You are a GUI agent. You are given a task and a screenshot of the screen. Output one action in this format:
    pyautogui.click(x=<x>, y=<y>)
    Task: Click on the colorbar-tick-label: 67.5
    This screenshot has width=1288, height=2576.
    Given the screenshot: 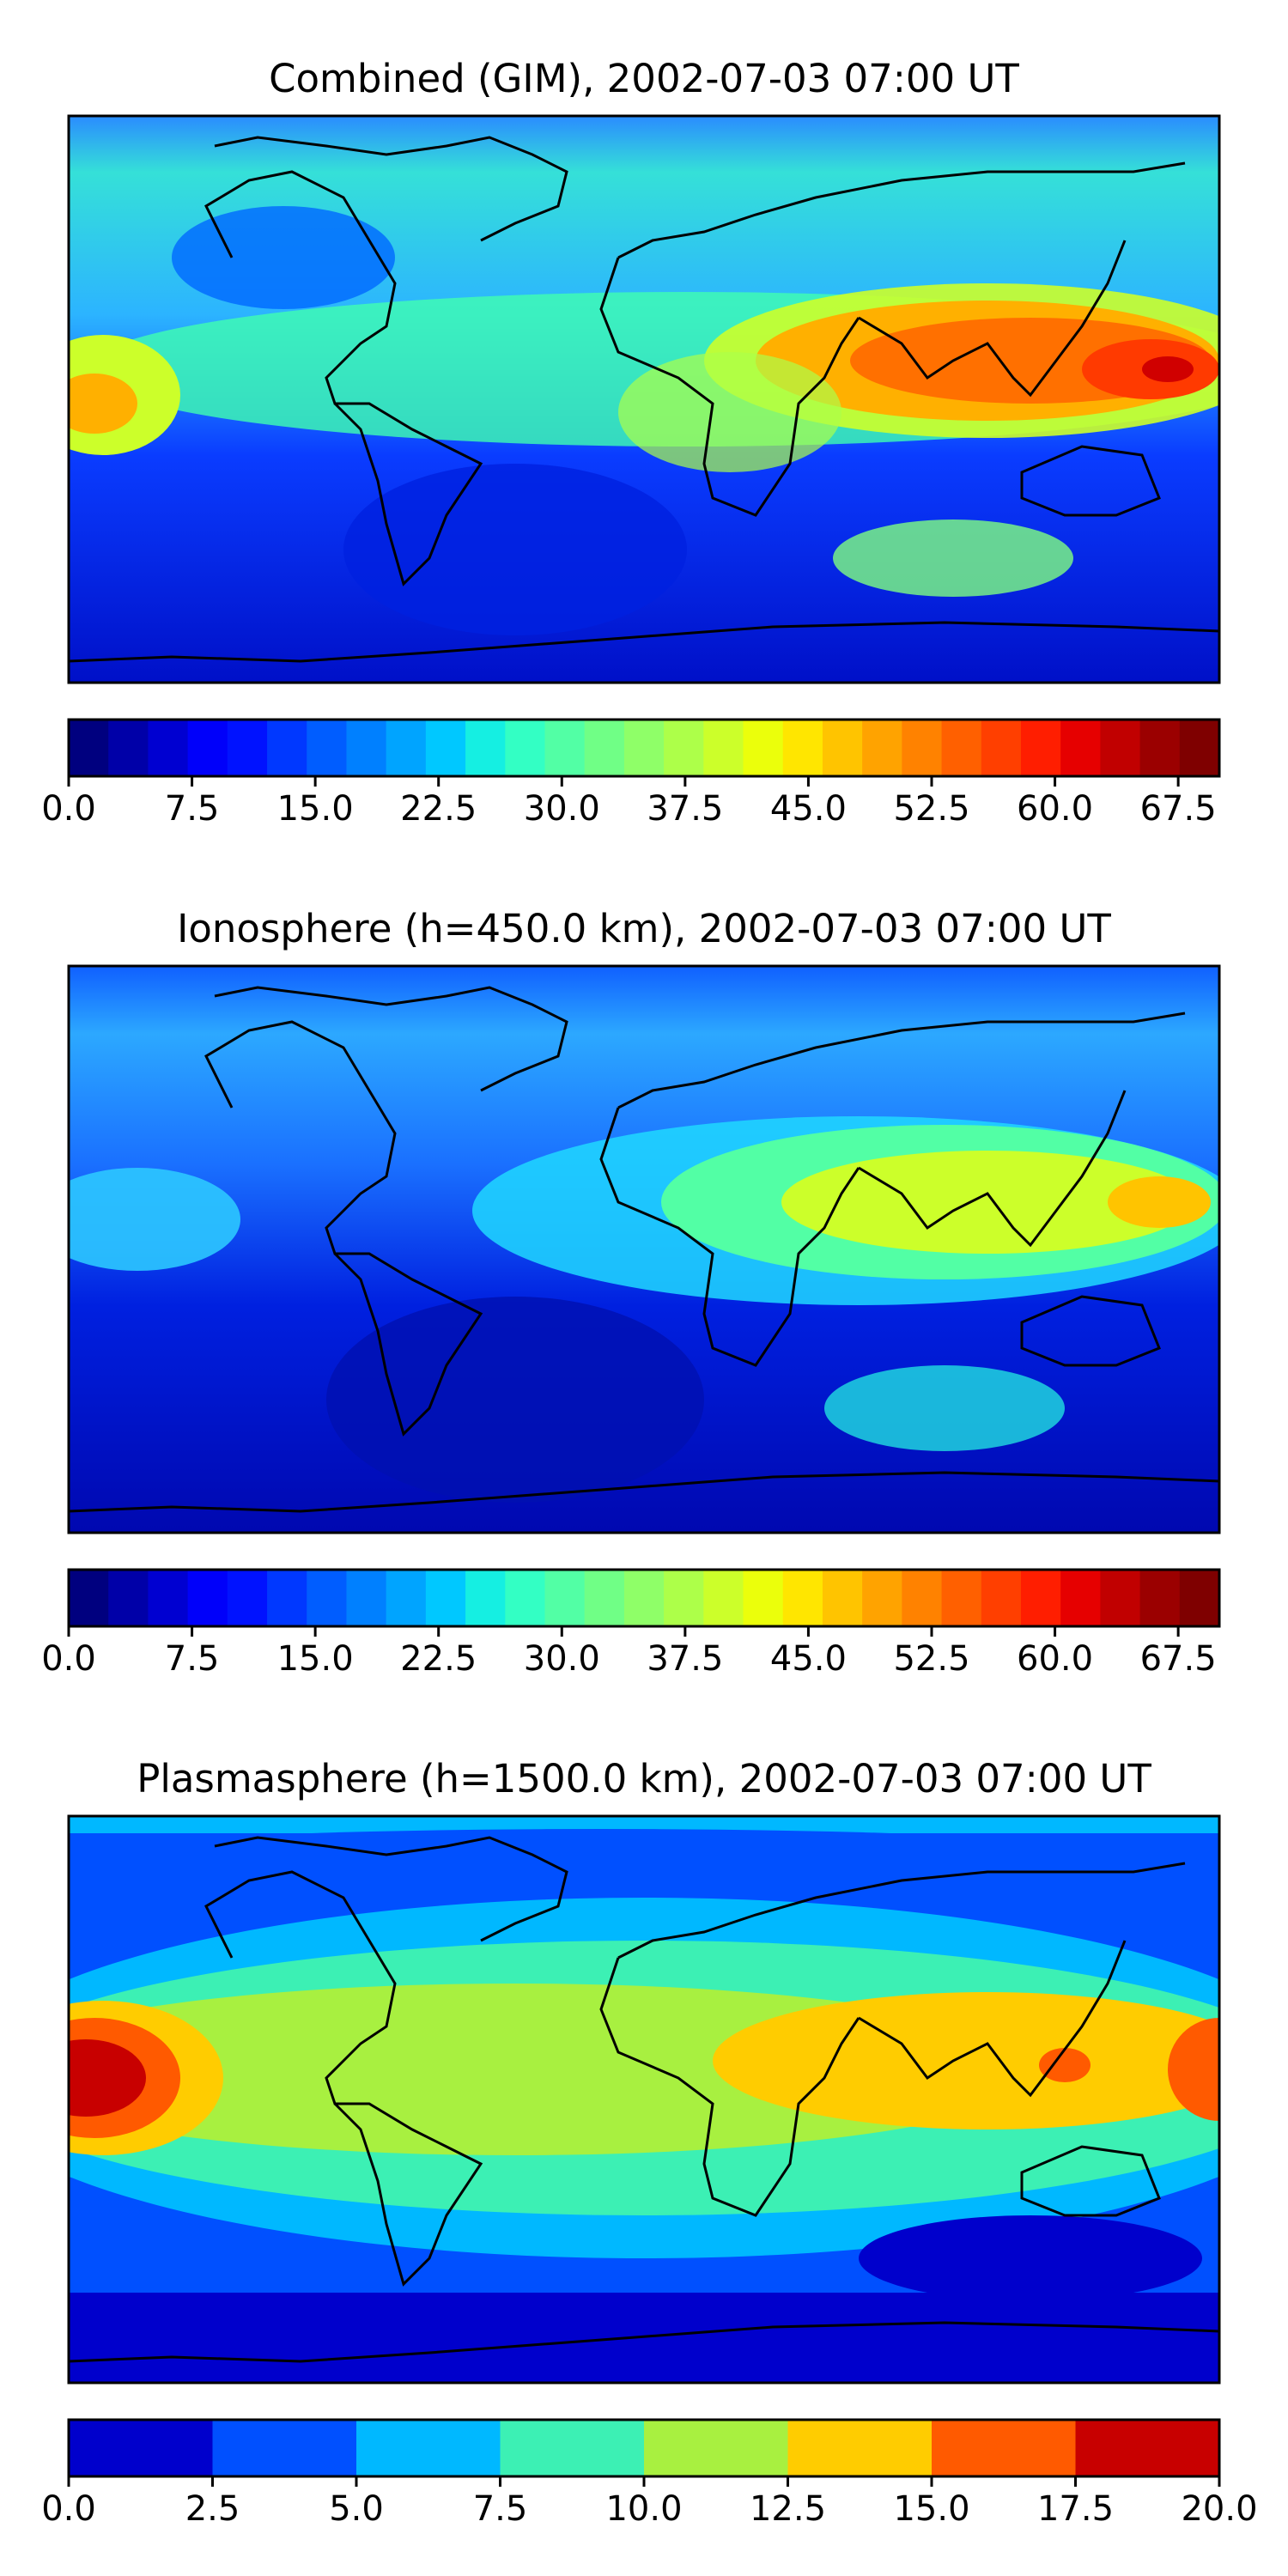 What is the action you would take?
    pyautogui.click(x=1178, y=809)
    